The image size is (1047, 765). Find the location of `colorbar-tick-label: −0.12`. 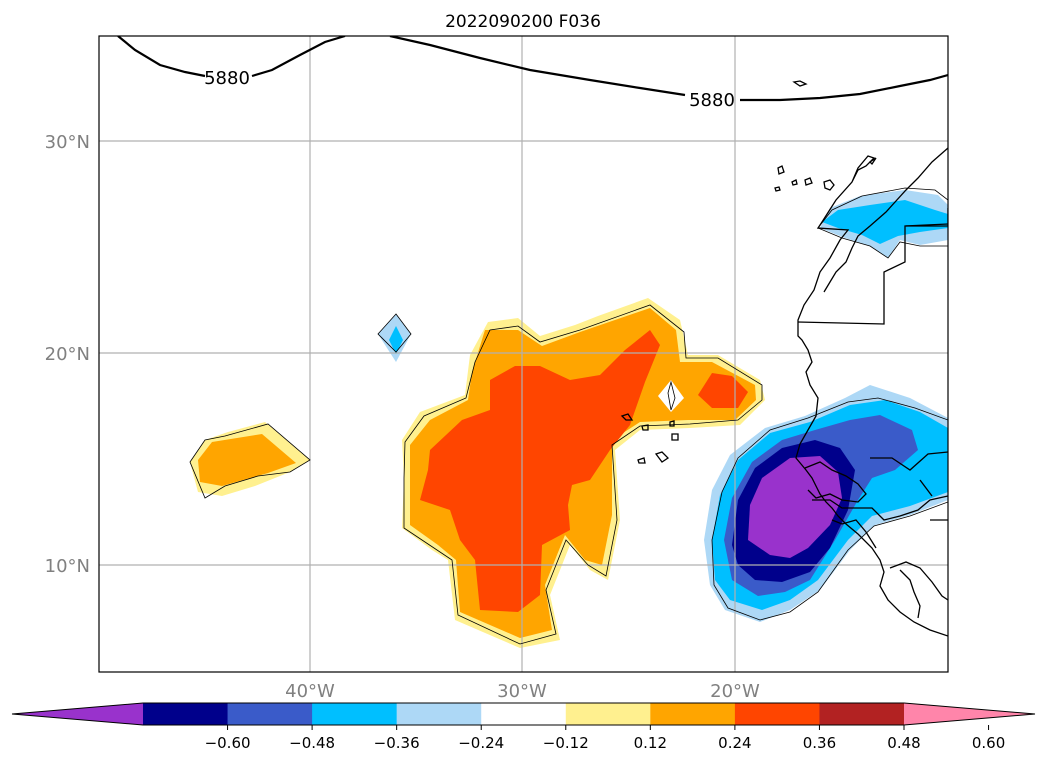

colorbar-tick-label: −0.12 is located at coordinates (566, 743).